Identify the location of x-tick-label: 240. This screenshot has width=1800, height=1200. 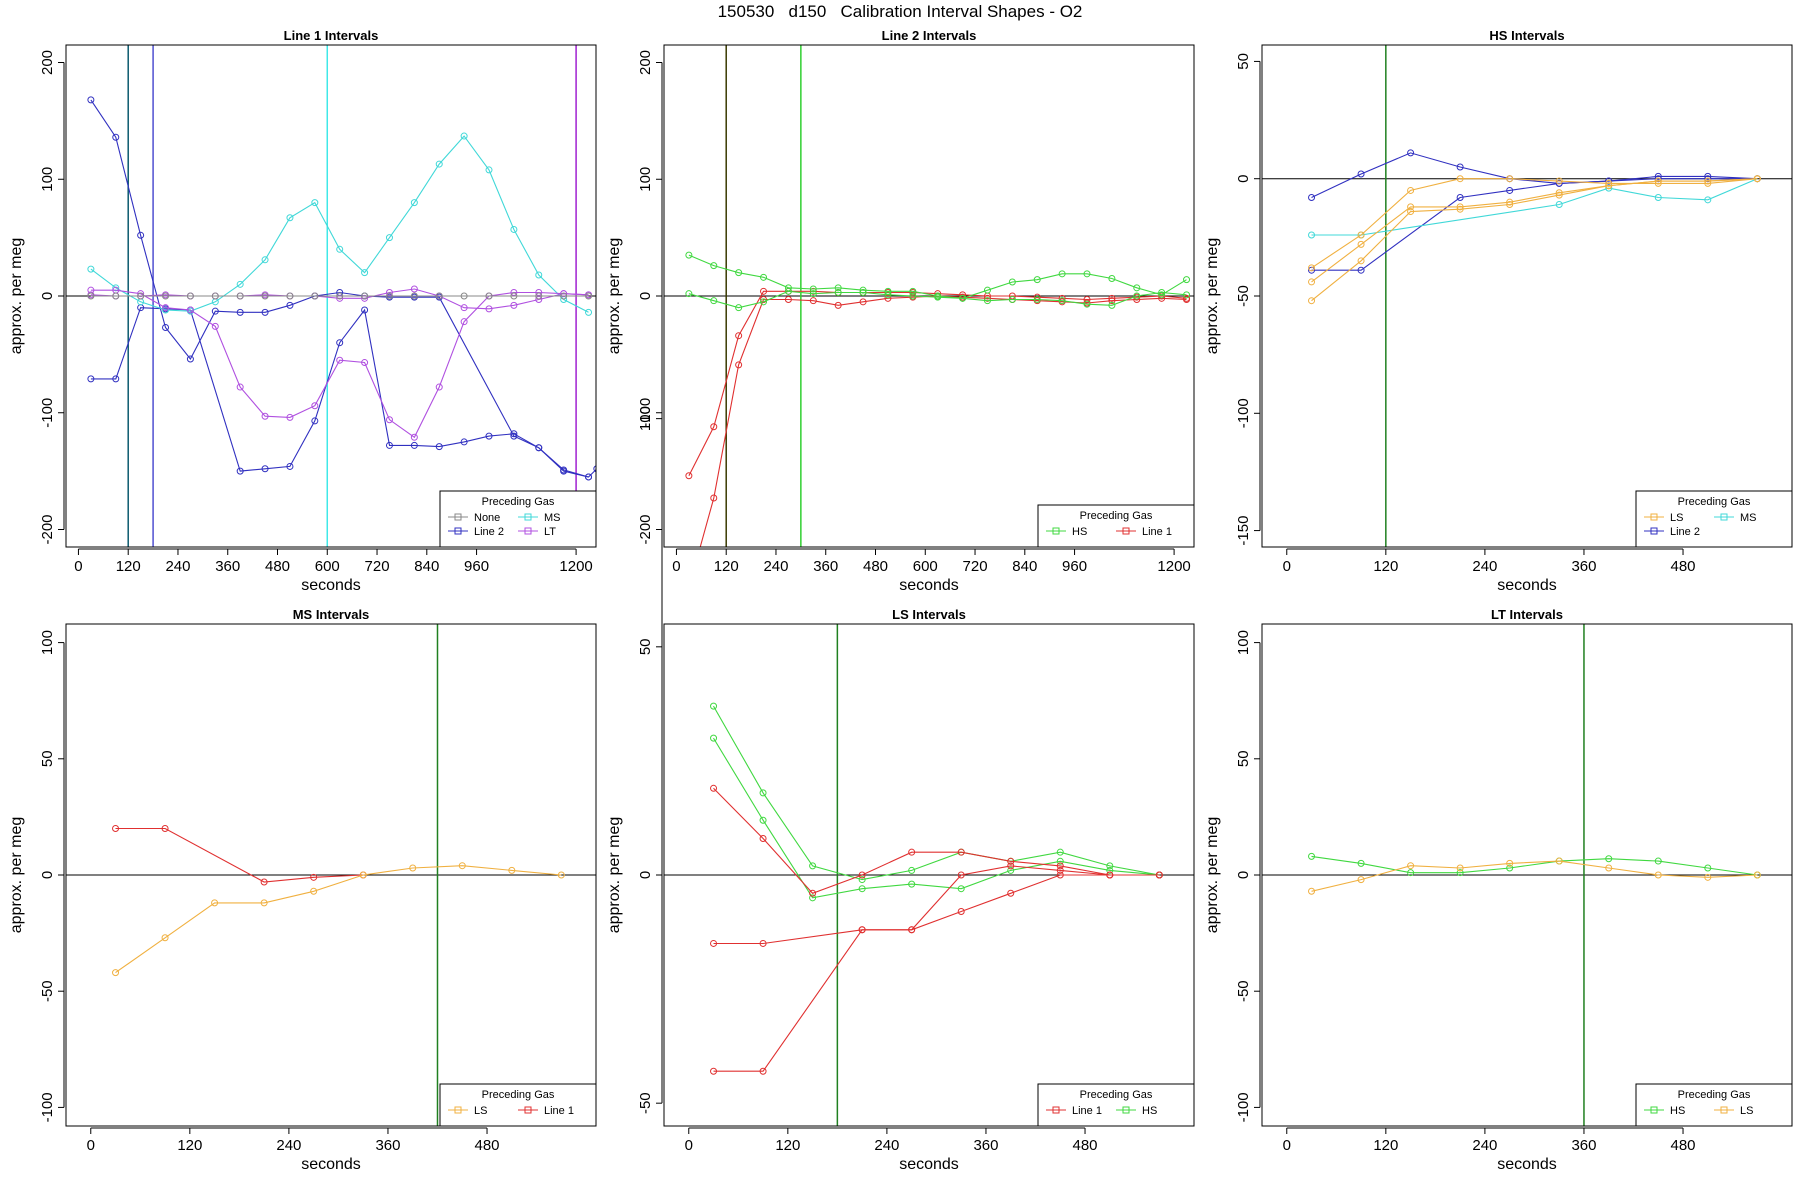
(1484, 1145).